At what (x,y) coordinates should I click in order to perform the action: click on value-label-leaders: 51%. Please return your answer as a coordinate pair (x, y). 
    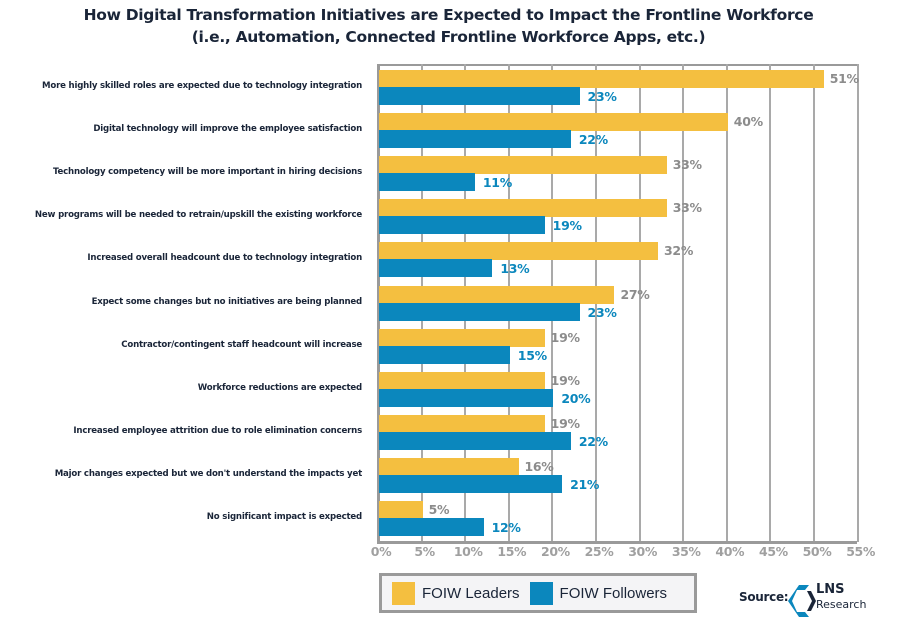
    Looking at the image, I should click on (844, 78).